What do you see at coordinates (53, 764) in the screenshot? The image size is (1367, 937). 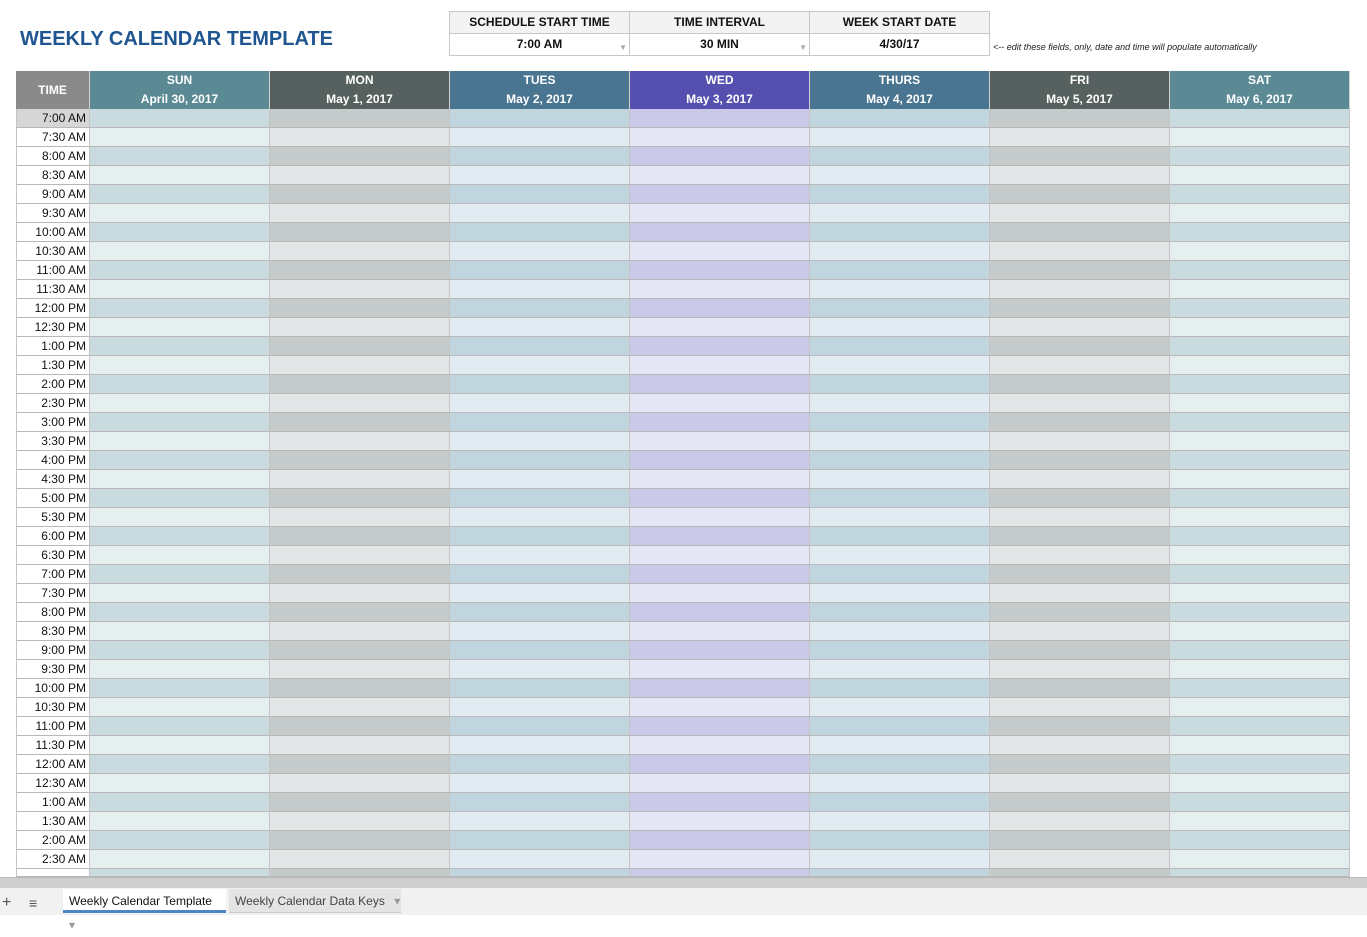 I see `time-cell: 12:00 AM` at bounding box center [53, 764].